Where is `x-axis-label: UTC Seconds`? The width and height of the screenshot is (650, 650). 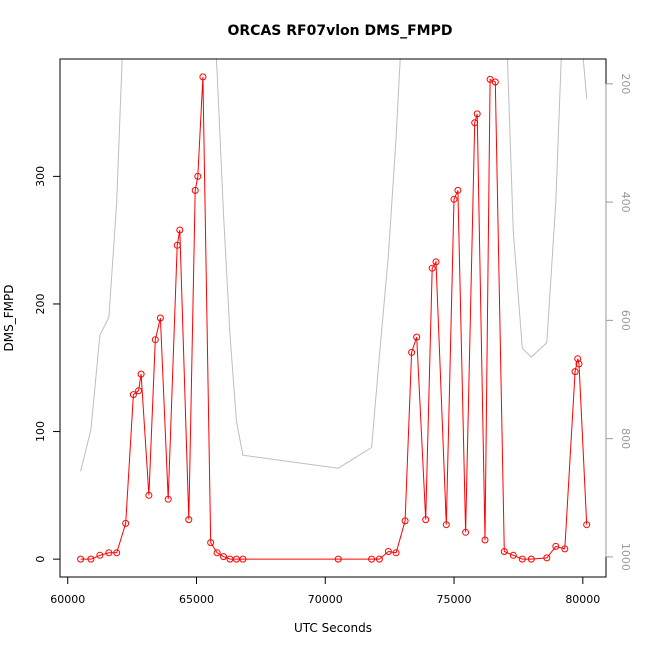 x-axis-label: UTC Seconds is located at coordinates (333, 628).